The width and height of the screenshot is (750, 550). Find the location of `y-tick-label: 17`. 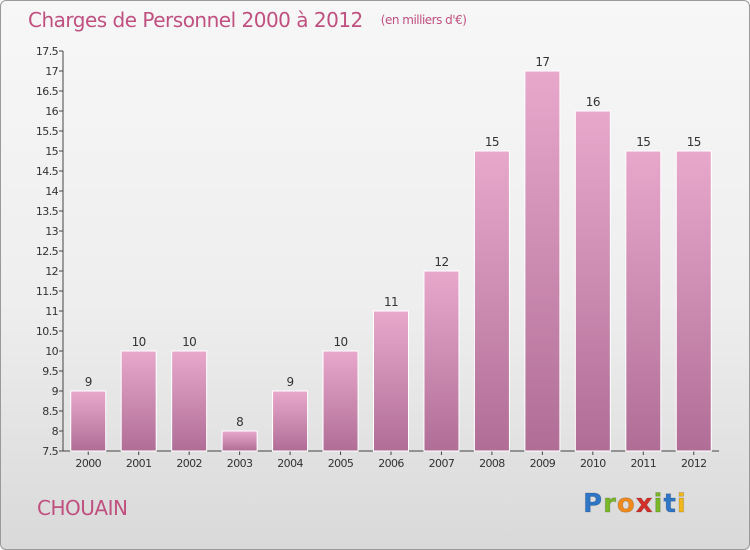

y-tick-label: 17 is located at coordinates (51, 71).